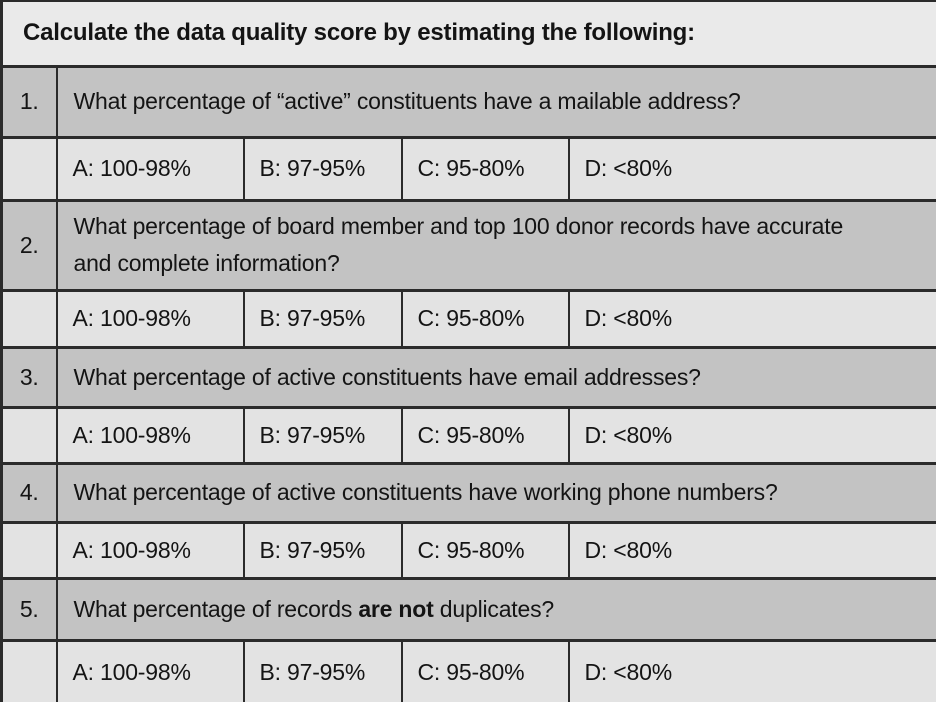  What do you see at coordinates (322, 670) in the screenshot?
I see `question-5-option-b: B: 97-95%` at bounding box center [322, 670].